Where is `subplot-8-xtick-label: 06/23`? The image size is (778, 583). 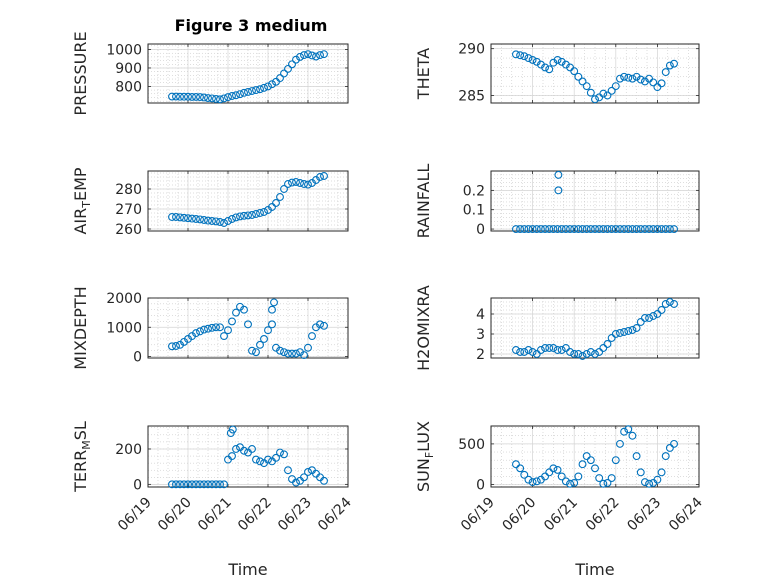
subplot-8-xtick-label: 06/23 is located at coordinates (644, 515).